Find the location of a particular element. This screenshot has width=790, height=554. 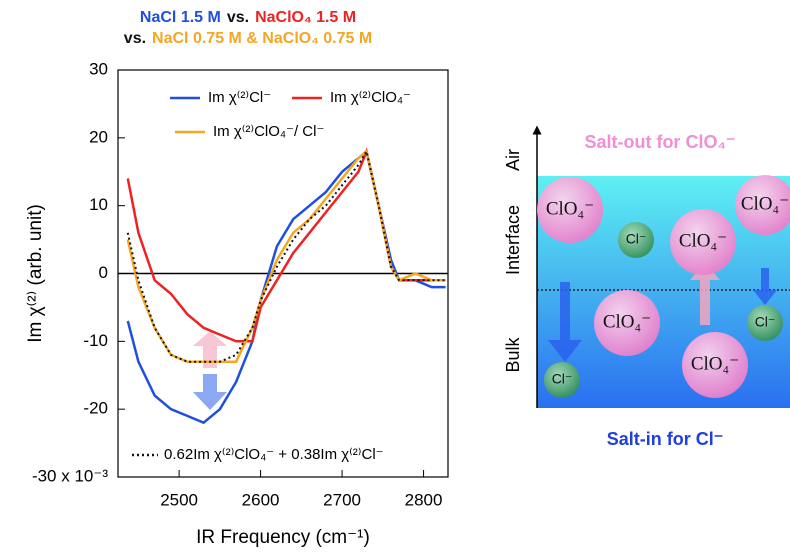

legend-label: Im χ⁽²⁾Cl⁻ is located at coordinates (239, 97).